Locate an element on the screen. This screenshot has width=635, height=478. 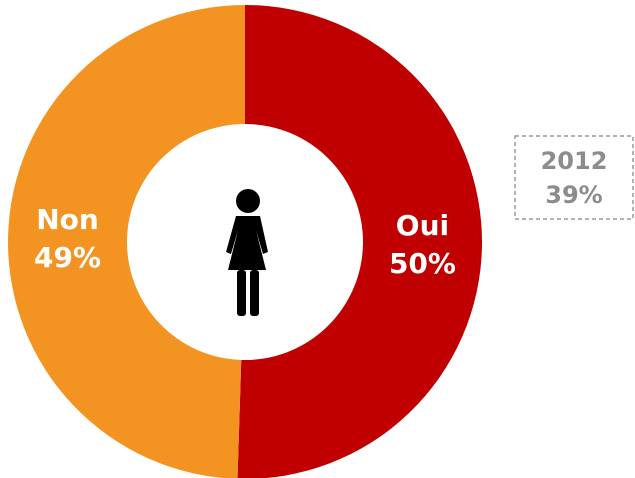
slice-label: Non is located at coordinates (67, 219).